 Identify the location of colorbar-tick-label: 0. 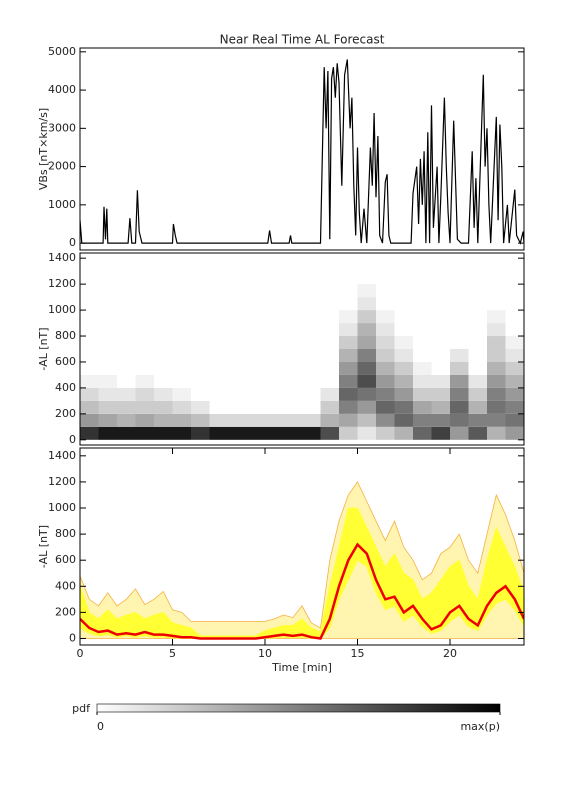
(100, 726).